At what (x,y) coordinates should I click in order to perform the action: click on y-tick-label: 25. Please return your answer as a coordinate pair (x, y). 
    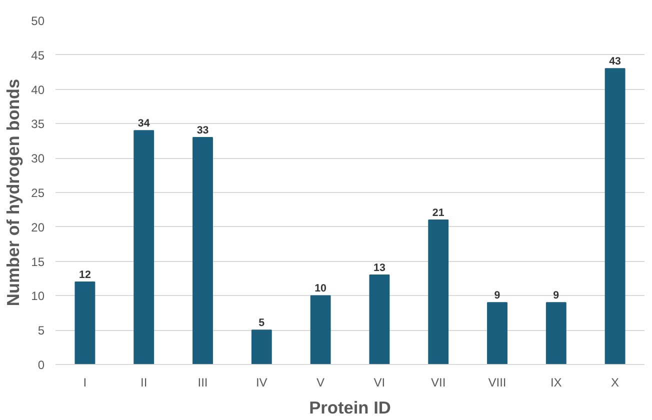
    Looking at the image, I should click on (38, 193).